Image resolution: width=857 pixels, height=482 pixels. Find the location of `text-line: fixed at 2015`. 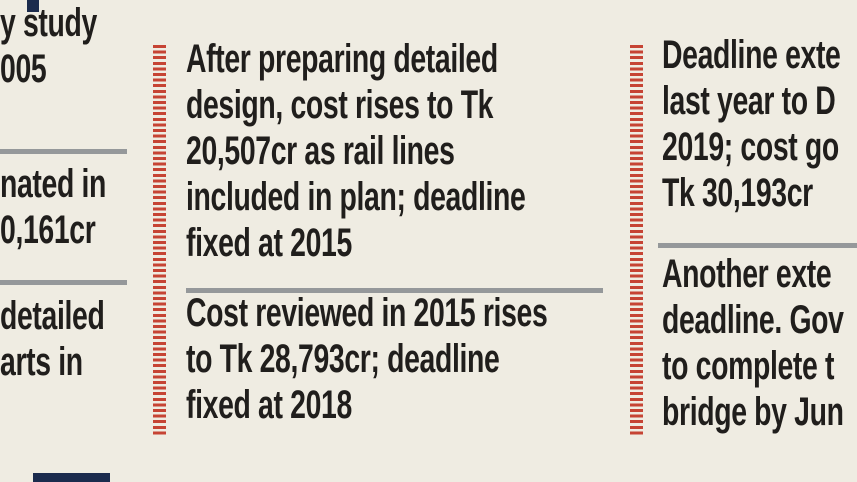

text-line: fixed at 2015 is located at coordinates (269, 243).